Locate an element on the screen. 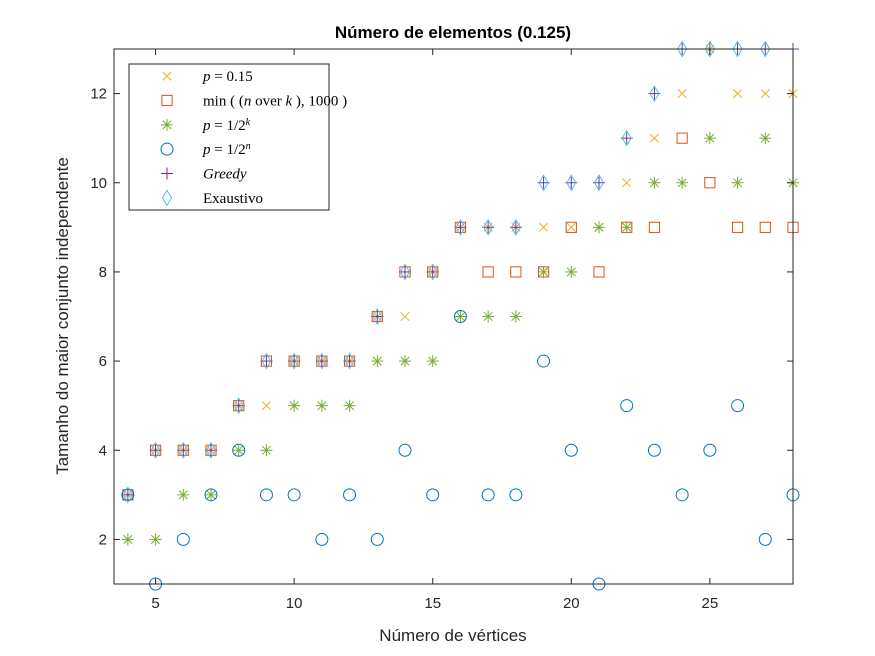 The height and width of the screenshot is (656, 875). legend-entry: min ( (n over k ), 1000 ) is located at coordinates (275, 102).